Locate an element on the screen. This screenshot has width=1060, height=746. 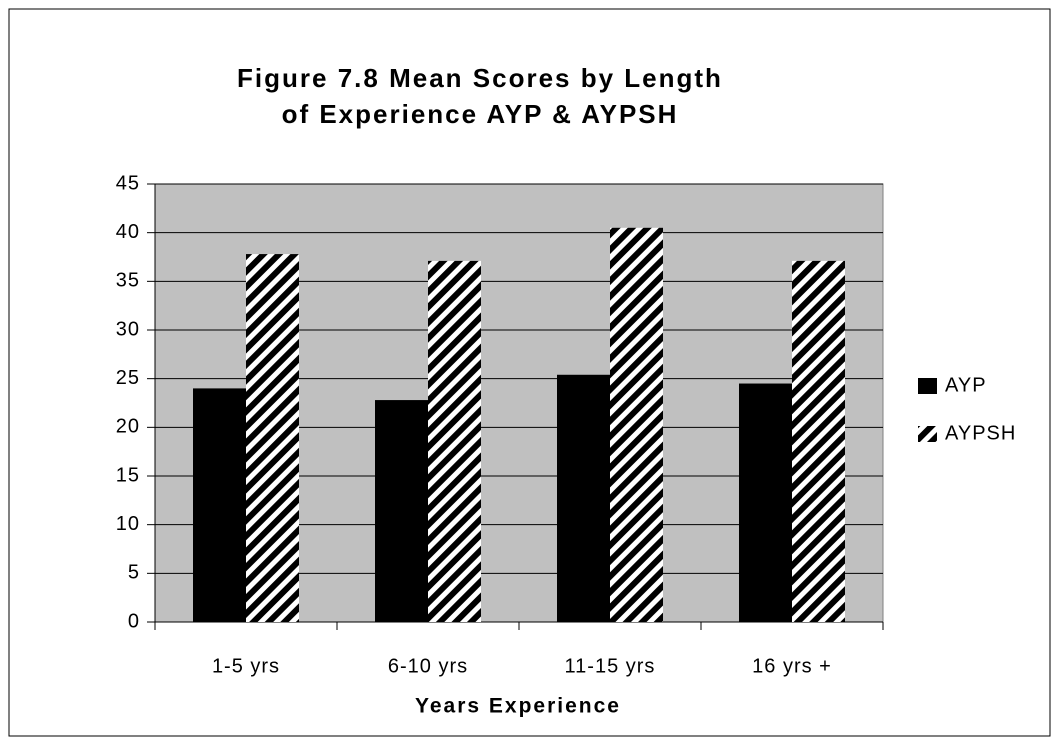
x-axis-title: Years Experience is located at coordinates (518, 706).